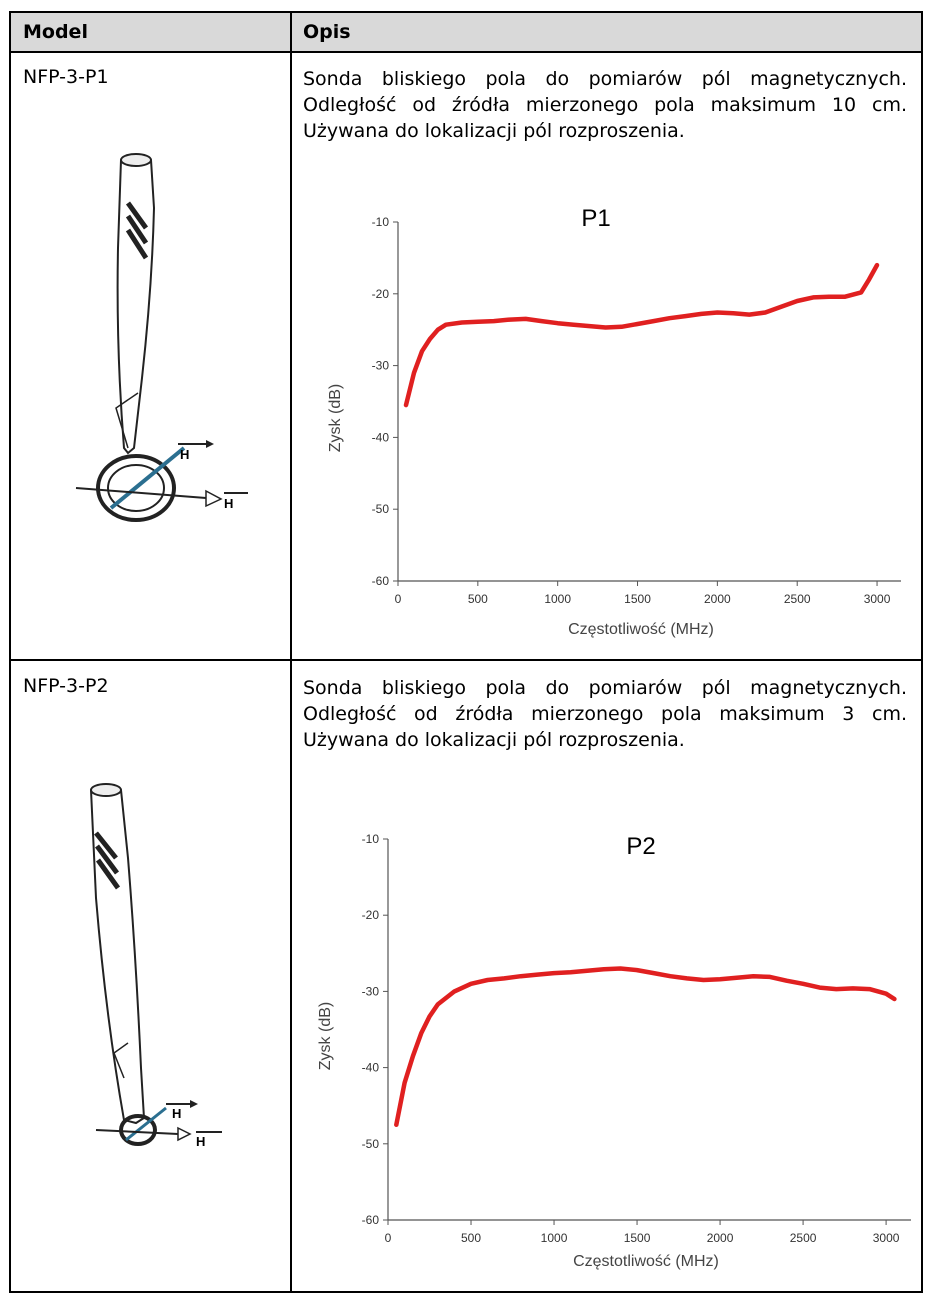 Image resolution: width=926 pixels, height=1295 pixels. Describe the element at coordinates (66, 686) in the screenshot. I see `row-2-model: NFP-3-P2` at that location.